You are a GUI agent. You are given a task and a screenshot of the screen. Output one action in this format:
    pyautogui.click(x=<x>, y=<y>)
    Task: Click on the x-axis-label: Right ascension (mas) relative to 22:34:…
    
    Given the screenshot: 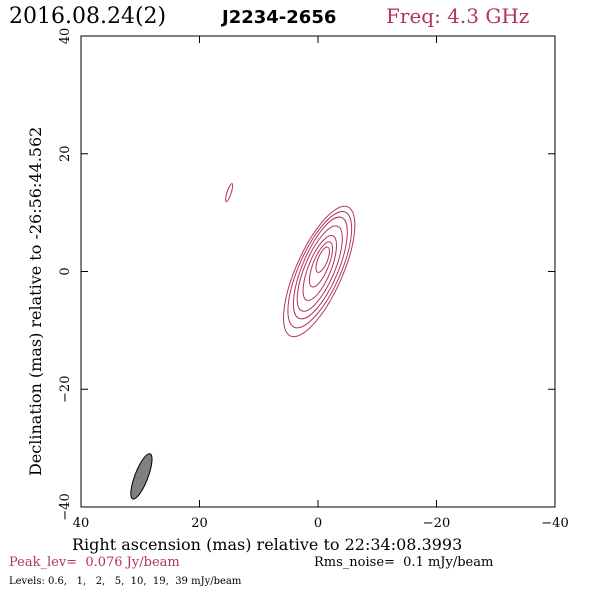 What is the action you would take?
    pyautogui.click(x=267, y=544)
    